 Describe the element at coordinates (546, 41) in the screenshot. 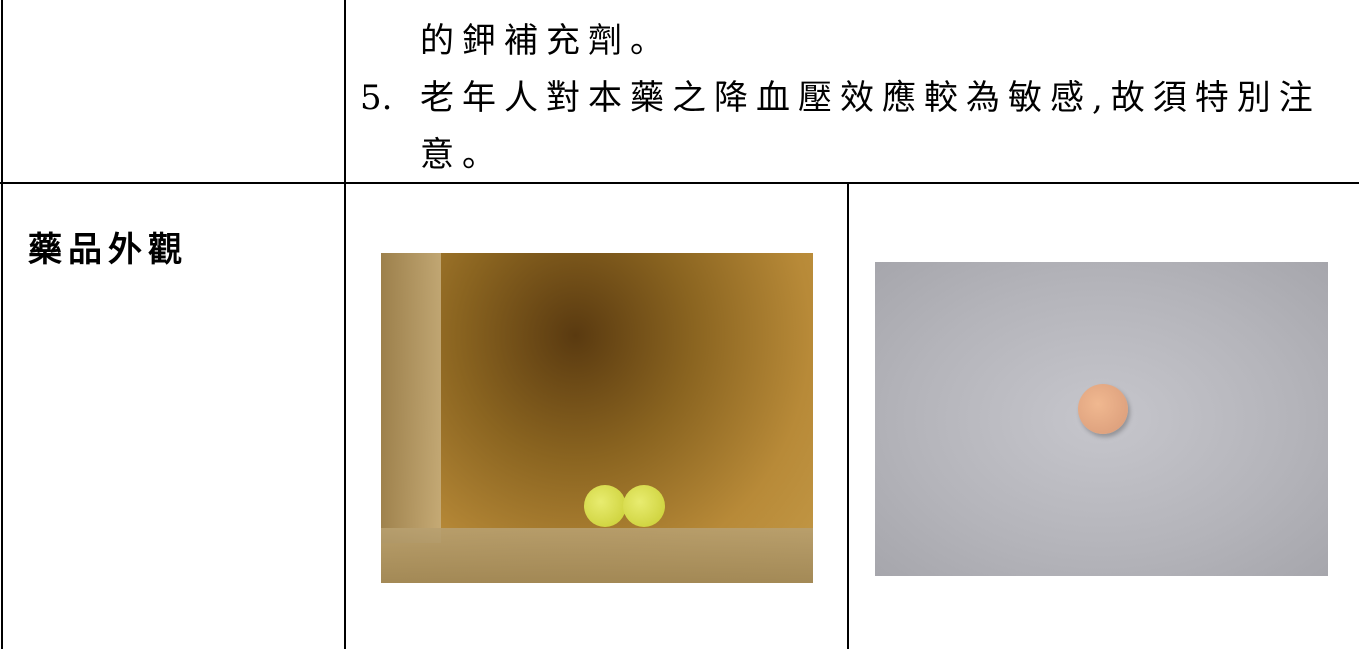

I see `continuation-text: 的鉀補充劑。` at that location.